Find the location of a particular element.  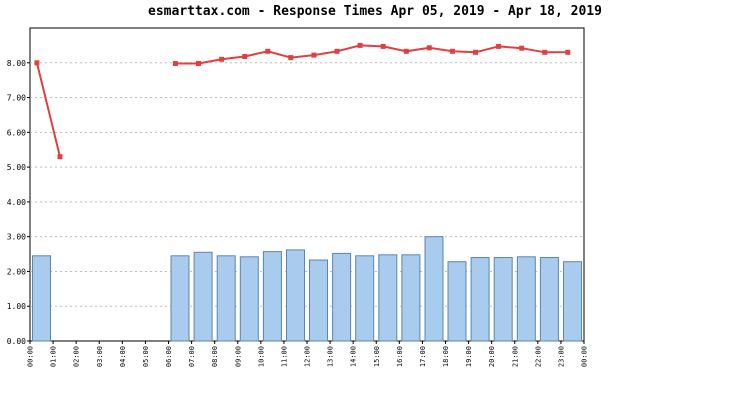

y-axis-ticks: 0.00 1.00 2.00 3.00 4.00 5.00 6.00 7.00 8.00 is located at coordinates (18, 202).